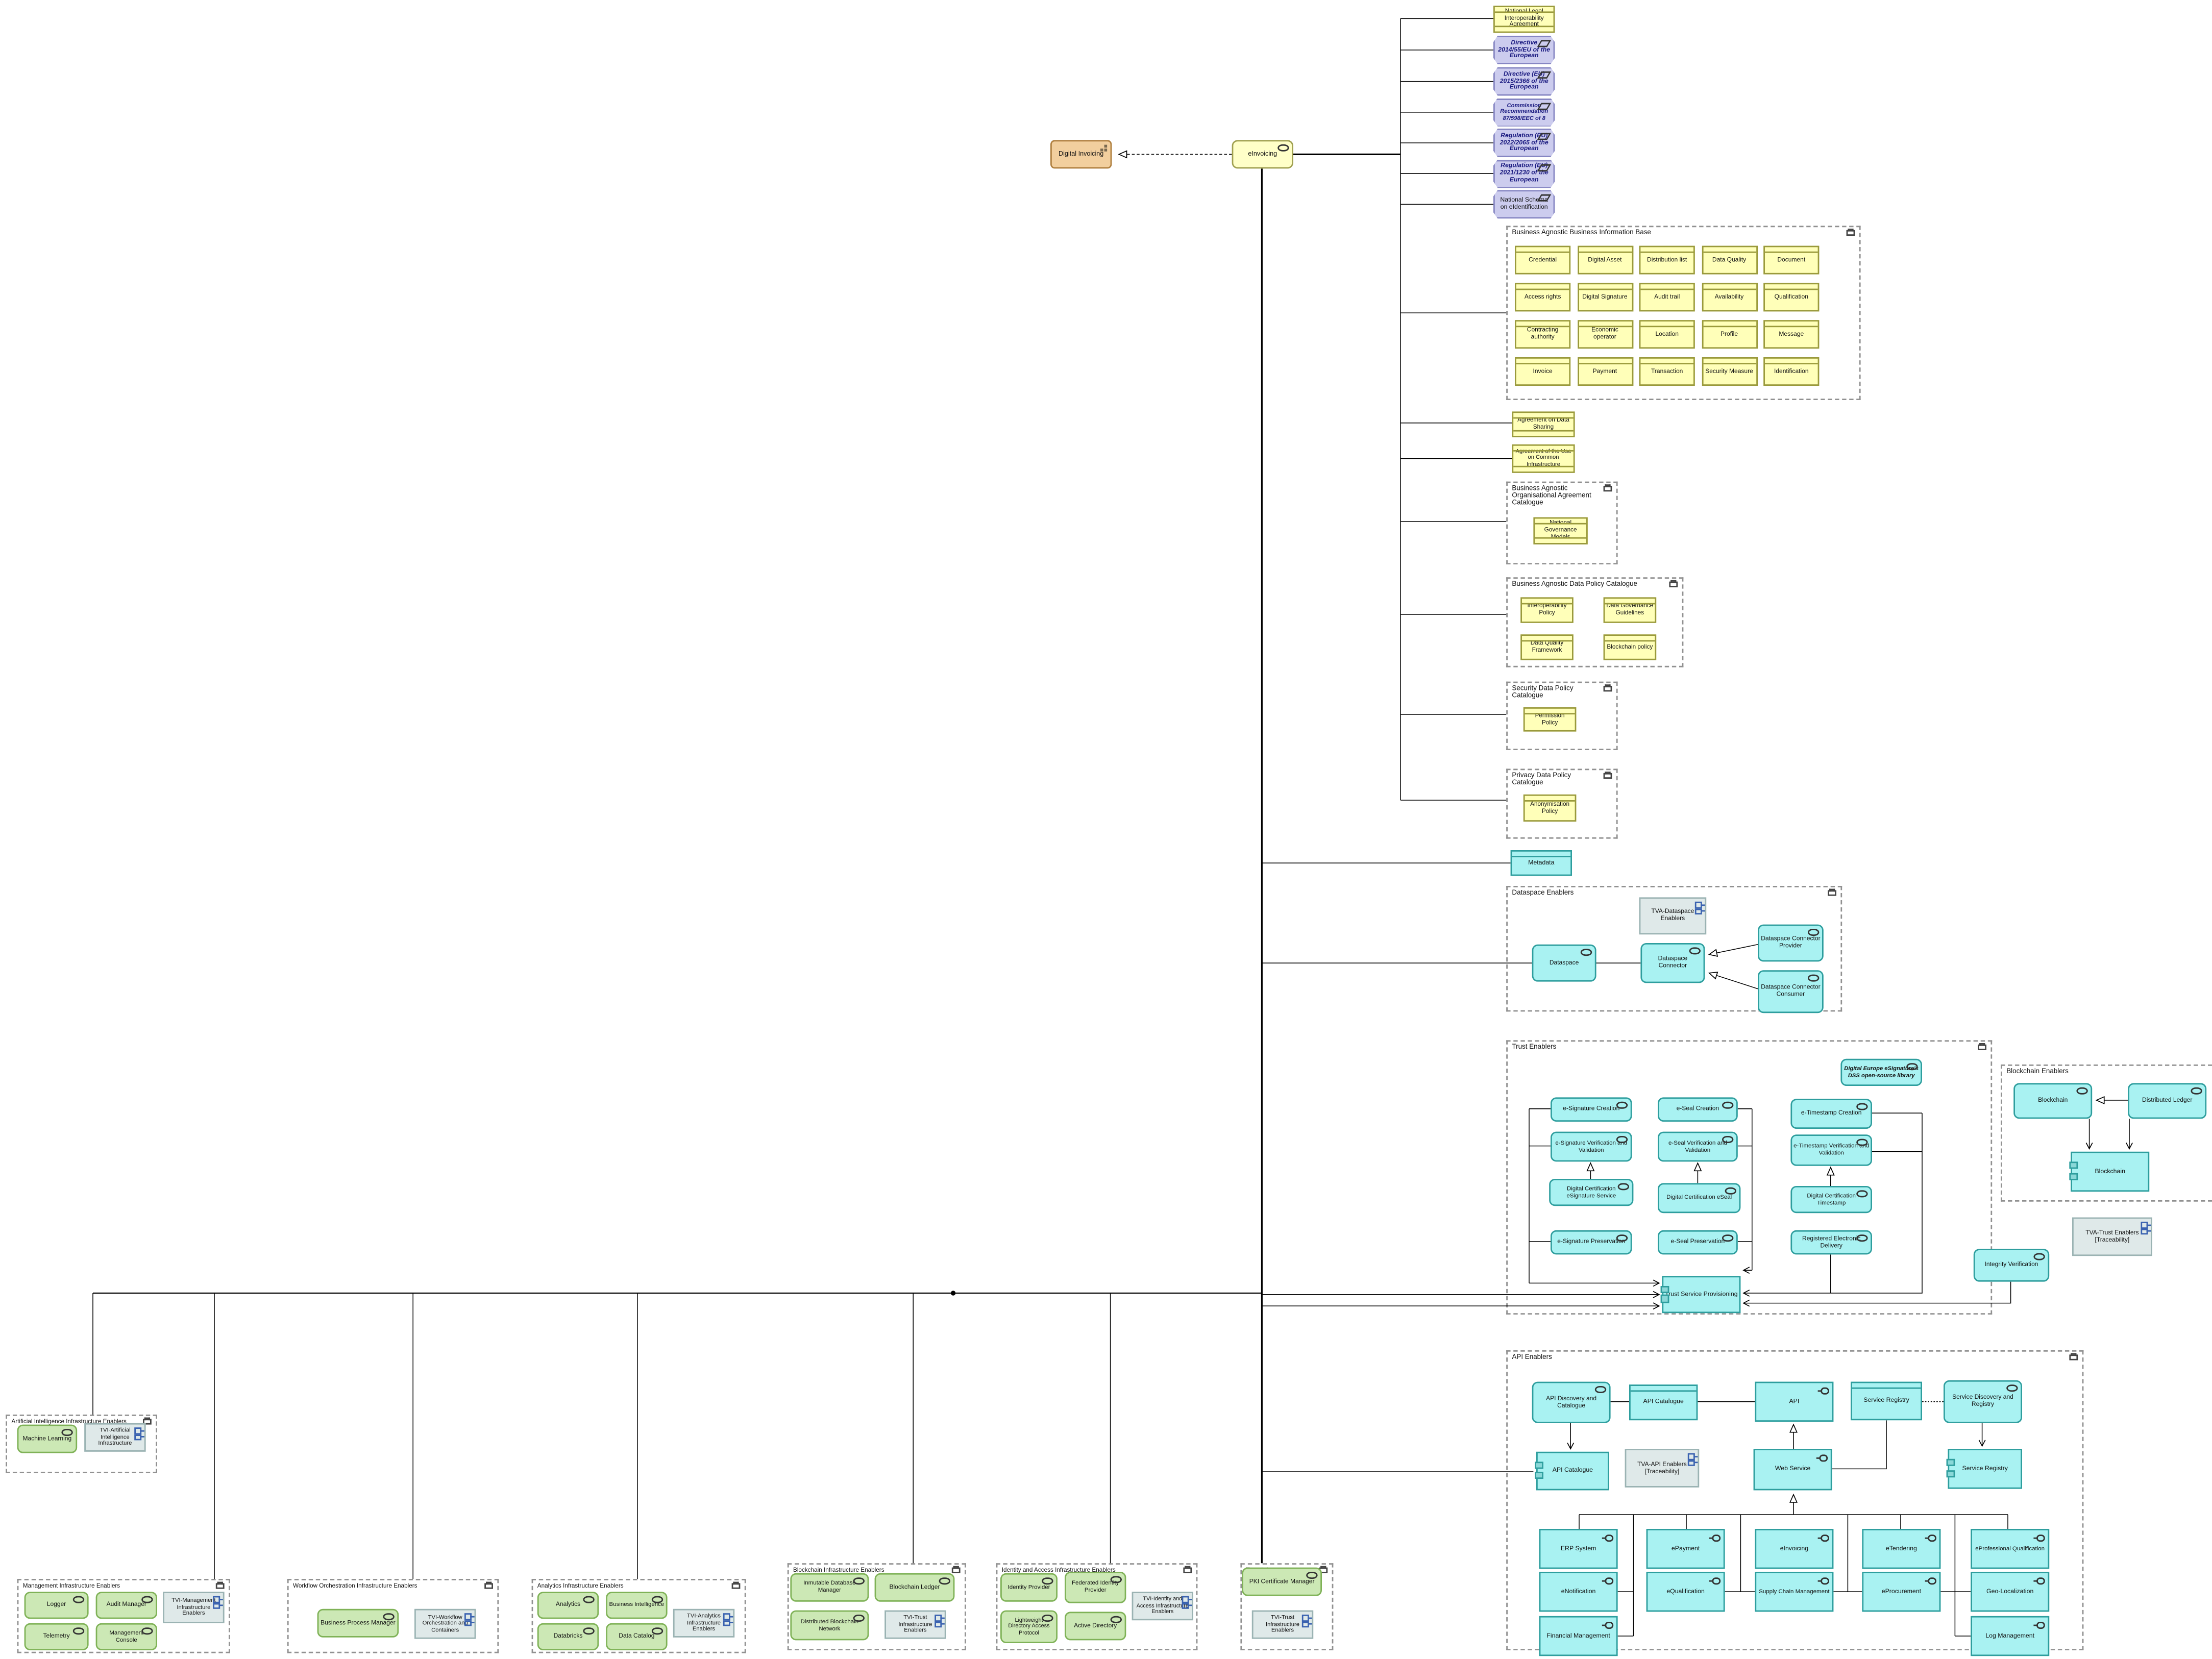 The image size is (2212, 1659). Describe the element at coordinates (1791, 335) in the screenshot. I see `node-message: Message` at that location.